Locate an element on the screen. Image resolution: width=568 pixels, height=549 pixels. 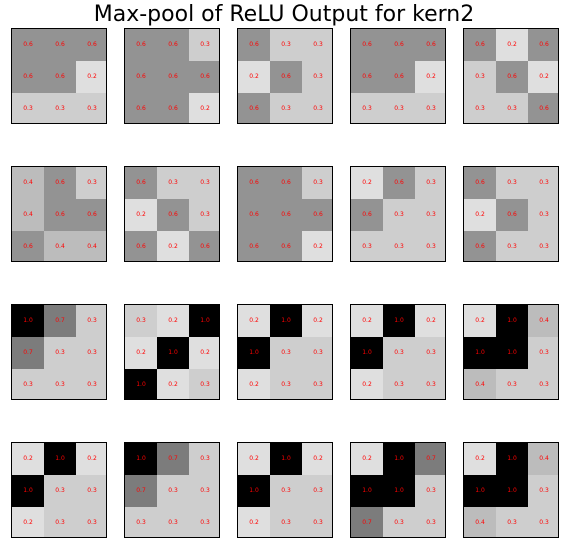
chart-title: Max-pool of ReLU Output for kern2 is located at coordinates (284, 14).